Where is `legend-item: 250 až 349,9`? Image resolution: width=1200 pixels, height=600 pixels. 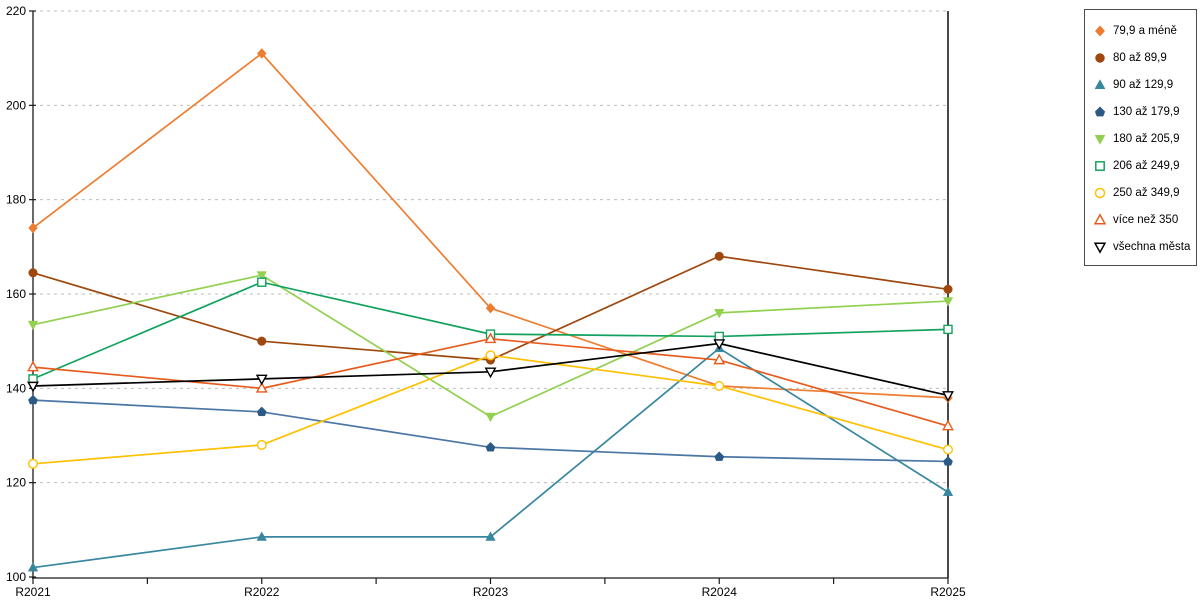
legend-item: 250 až 349,9 is located at coordinates (1142, 192).